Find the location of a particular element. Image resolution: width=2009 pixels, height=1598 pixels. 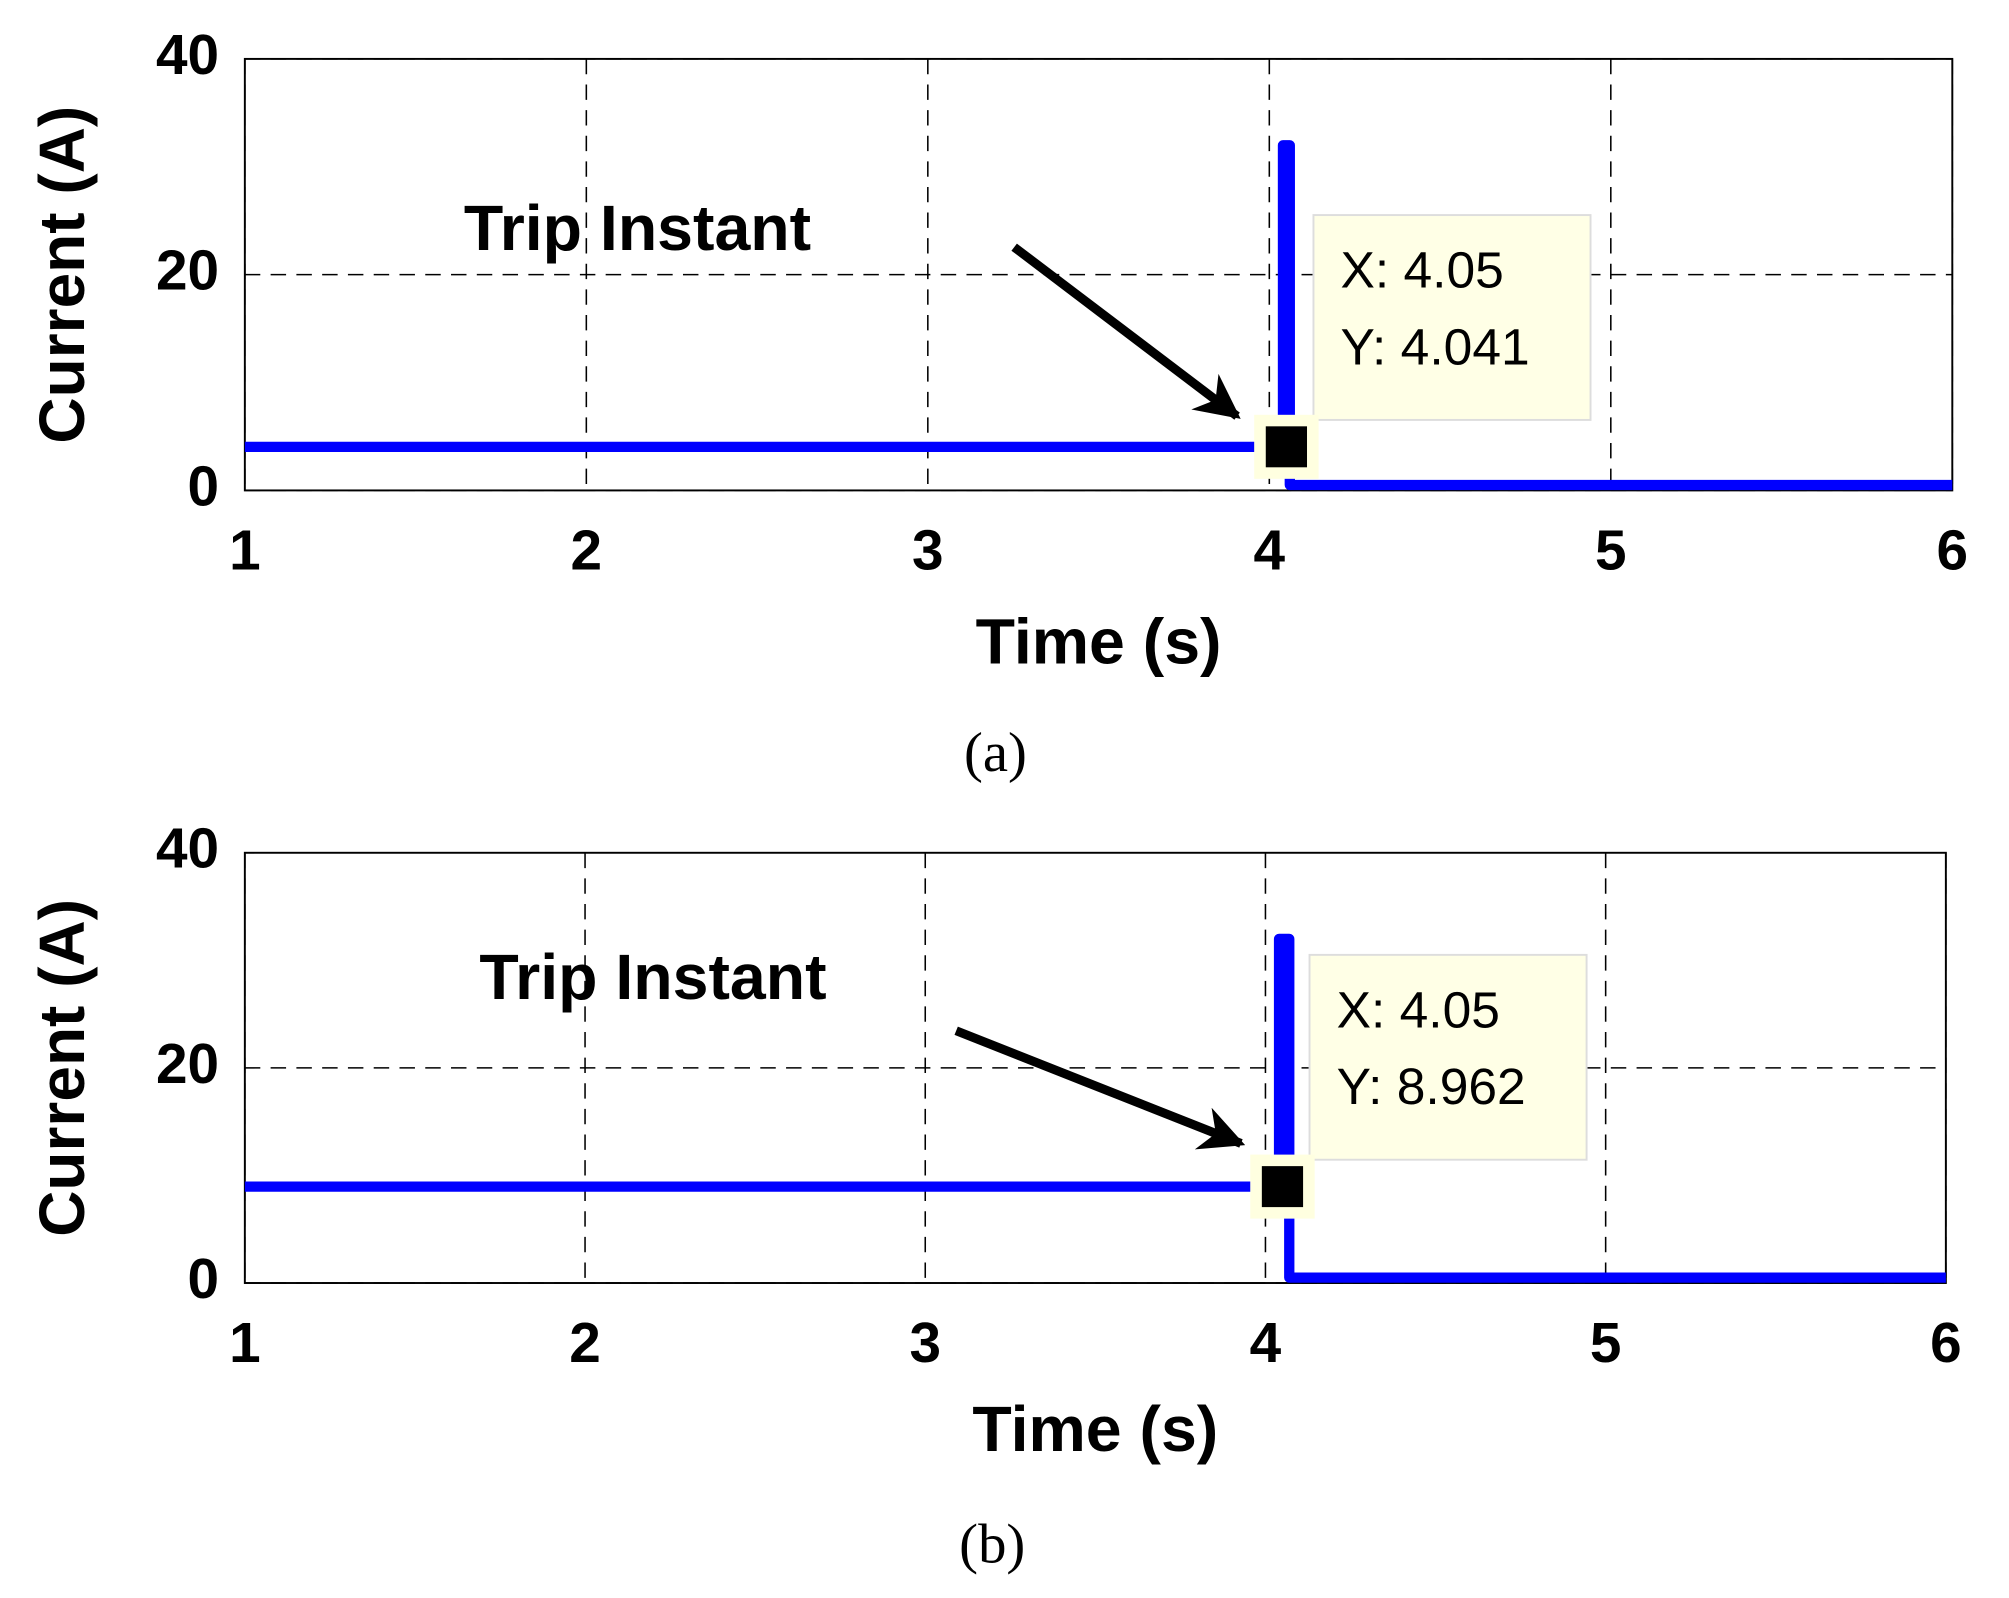

caption: (b) is located at coordinates (992, 1544).